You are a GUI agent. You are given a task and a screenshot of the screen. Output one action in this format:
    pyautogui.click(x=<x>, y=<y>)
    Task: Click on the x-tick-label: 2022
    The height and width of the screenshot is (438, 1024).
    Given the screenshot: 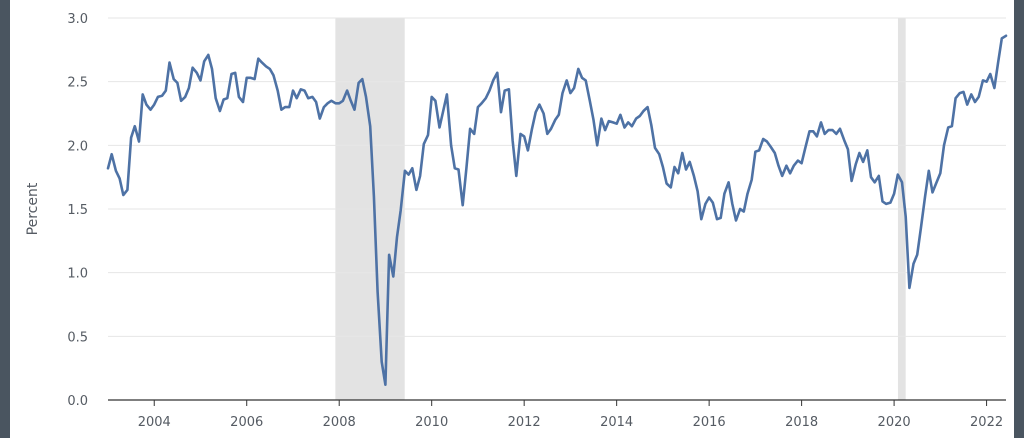 What is the action you would take?
    pyautogui.click(x=986, y=422)
    